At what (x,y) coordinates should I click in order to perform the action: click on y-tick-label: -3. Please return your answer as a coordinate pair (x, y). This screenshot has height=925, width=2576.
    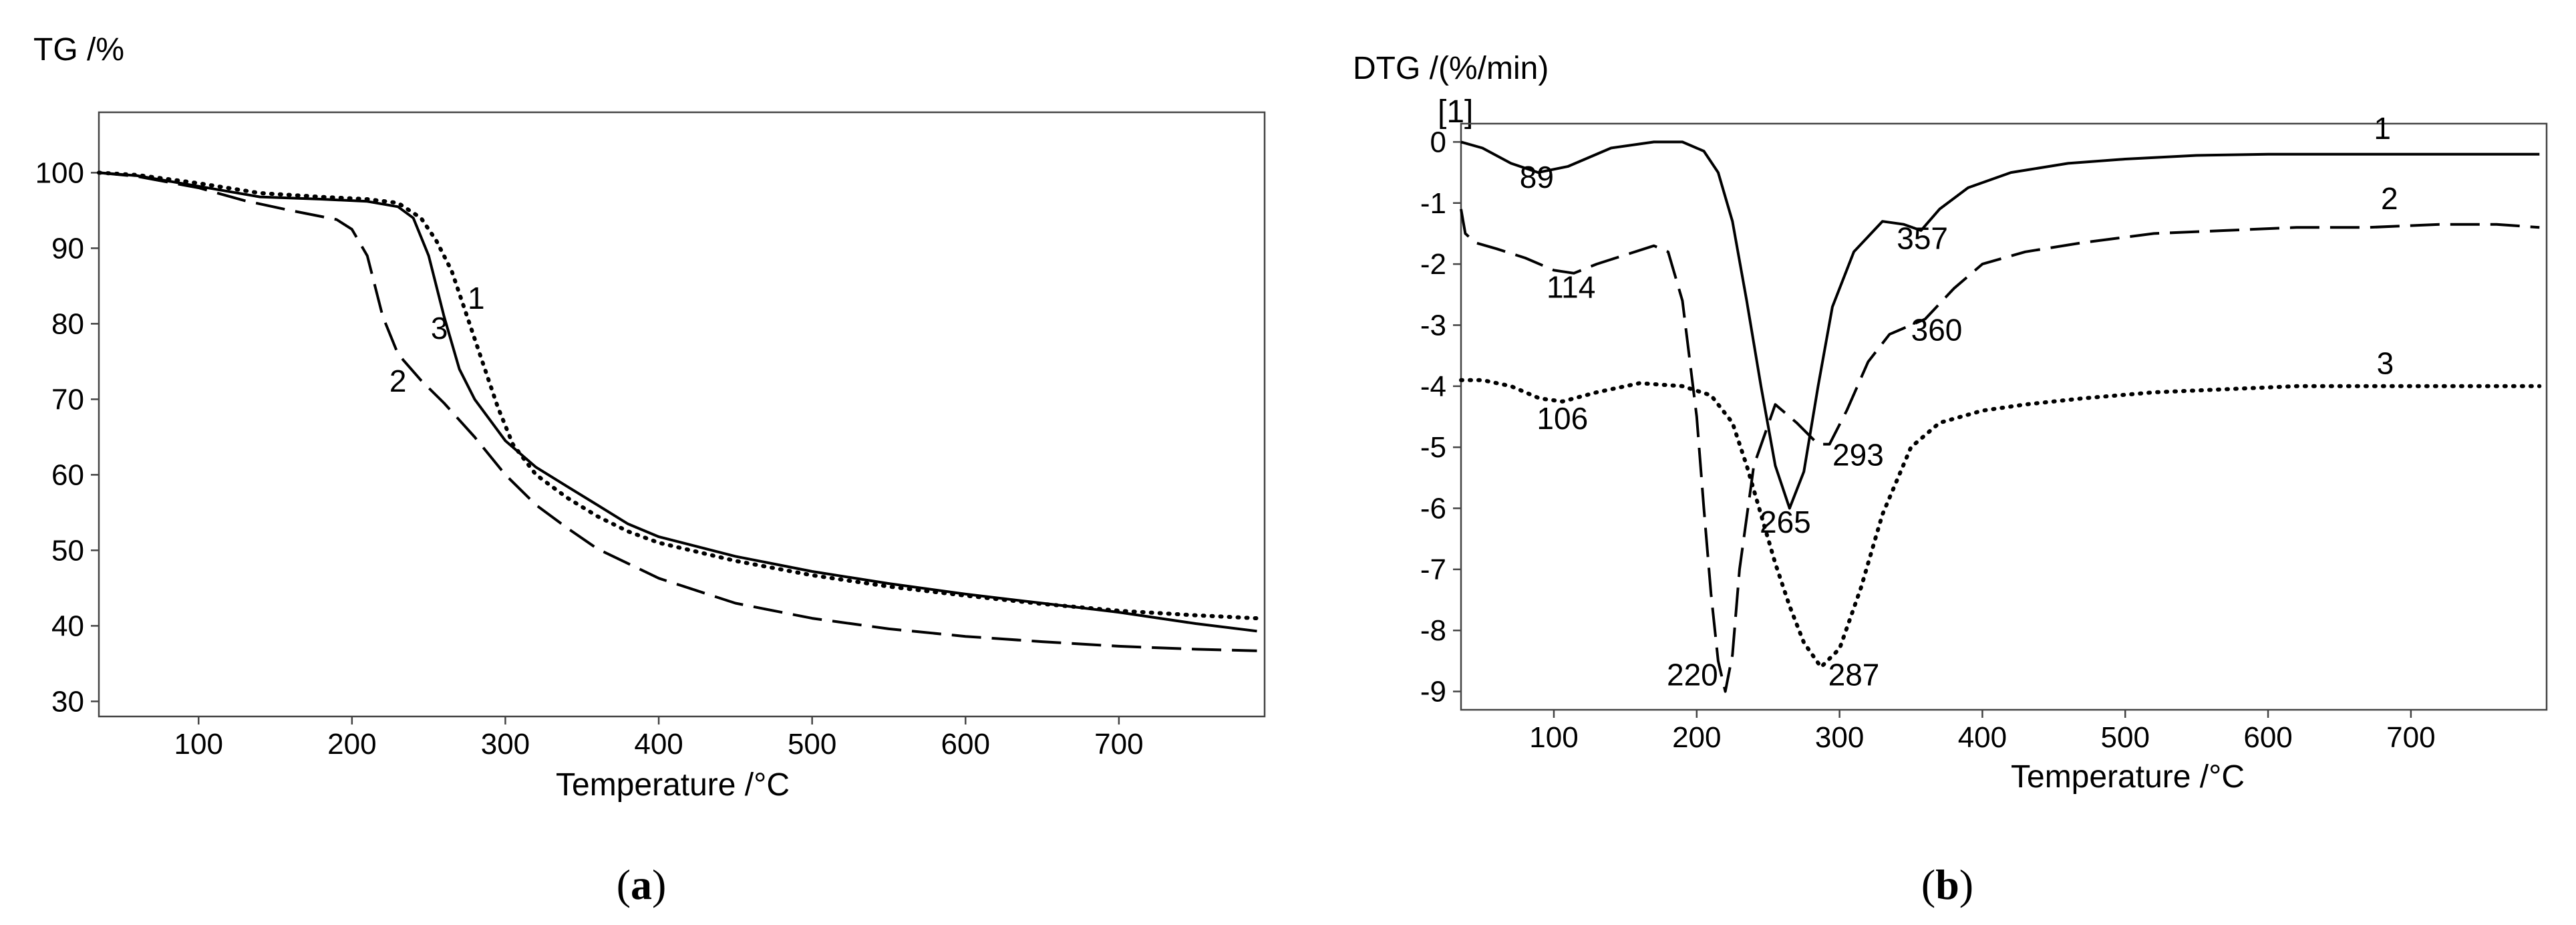
    Looking at the image, I should click on (1433, 325).